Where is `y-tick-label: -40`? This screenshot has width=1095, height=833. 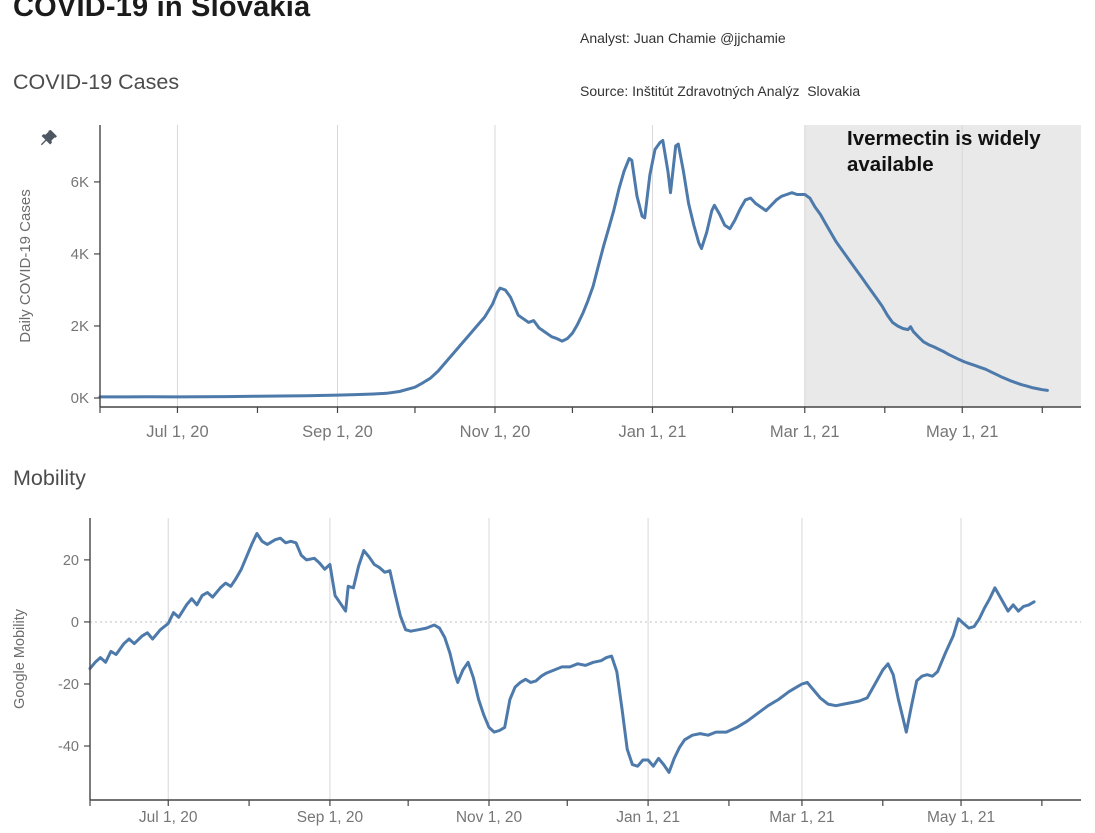
y-tick-label: -40 is located at coordinates (68, 747).